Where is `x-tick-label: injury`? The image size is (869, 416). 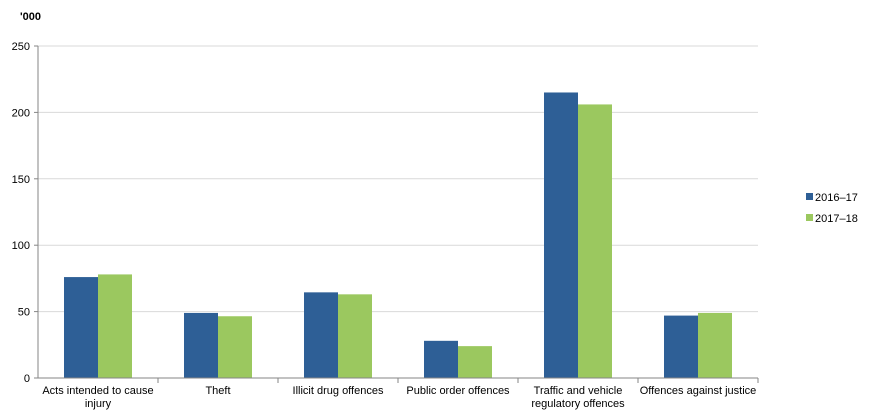 x-tick-label: injury is located at coordinates (98, 404).